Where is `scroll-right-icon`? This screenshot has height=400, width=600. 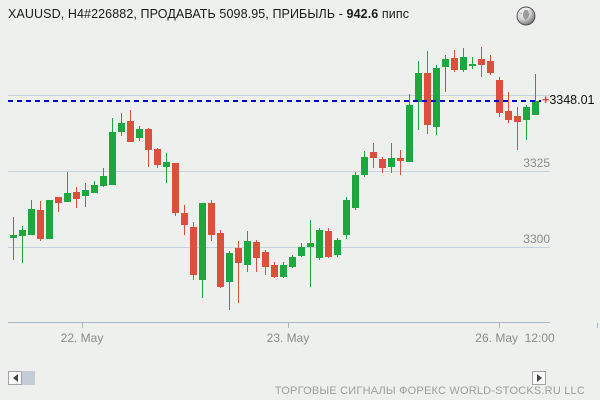 scroll-right-icon is located at coordinates (539, 378).